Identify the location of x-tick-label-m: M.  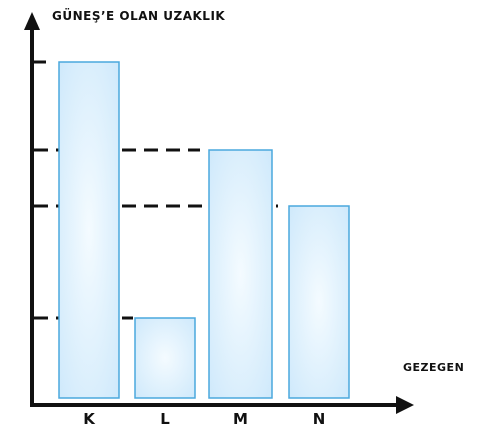
(240, 419).